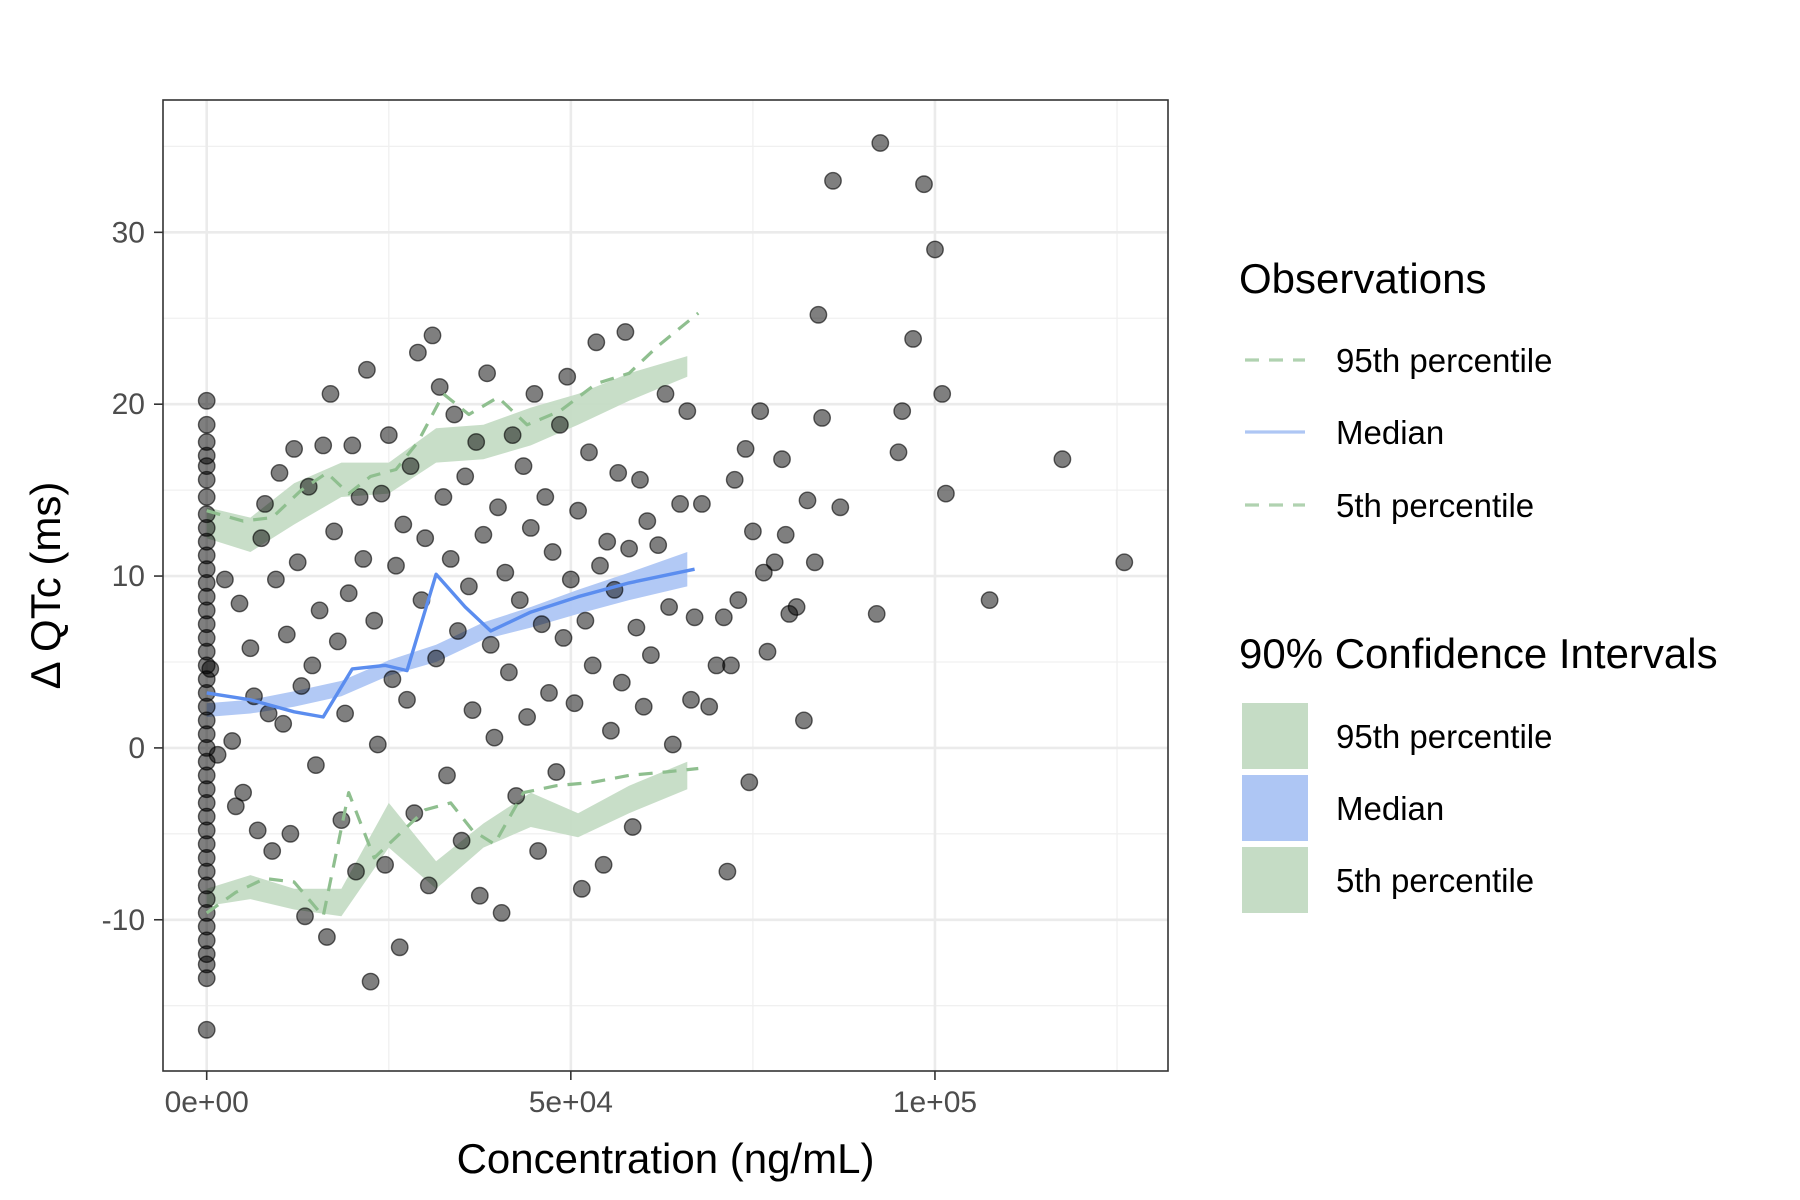 Image resolution: width=1800 pixels, height=1200 pixels. What do you see at coordinates (1444, 736) in the screenshot?
I see `legend-label: 95th percentile` at bounding box center [1444, 736].